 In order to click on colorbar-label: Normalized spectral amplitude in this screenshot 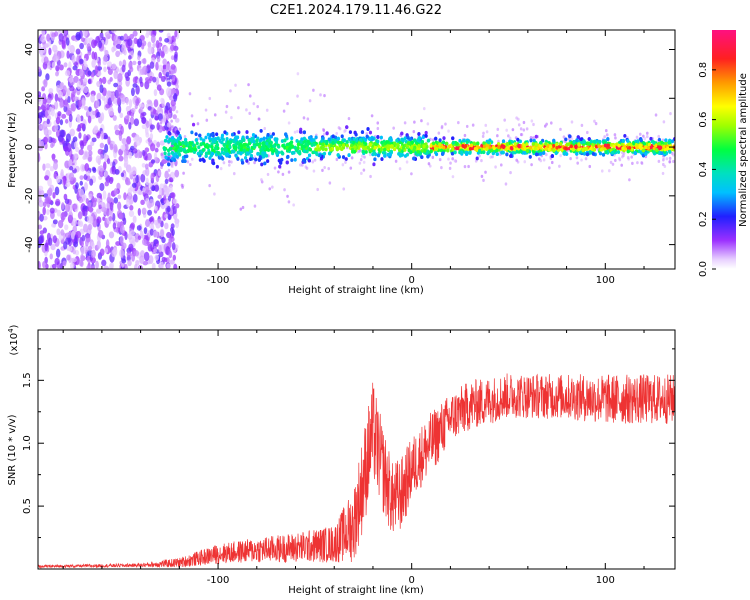, I will do `click(743, 150)`.